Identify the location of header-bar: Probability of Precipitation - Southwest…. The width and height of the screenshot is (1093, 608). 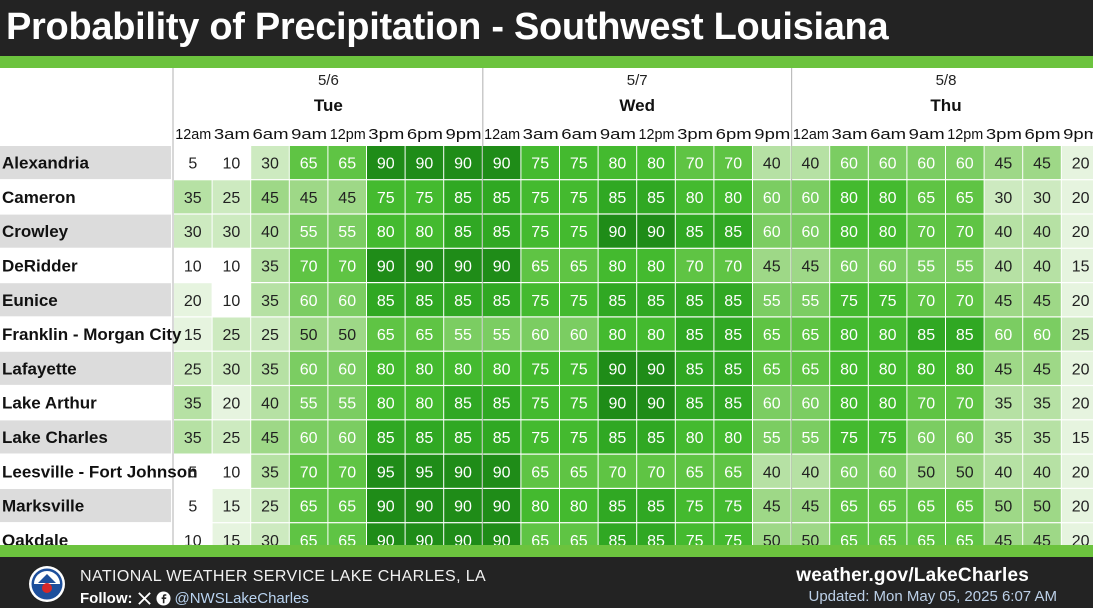
(546, 28).